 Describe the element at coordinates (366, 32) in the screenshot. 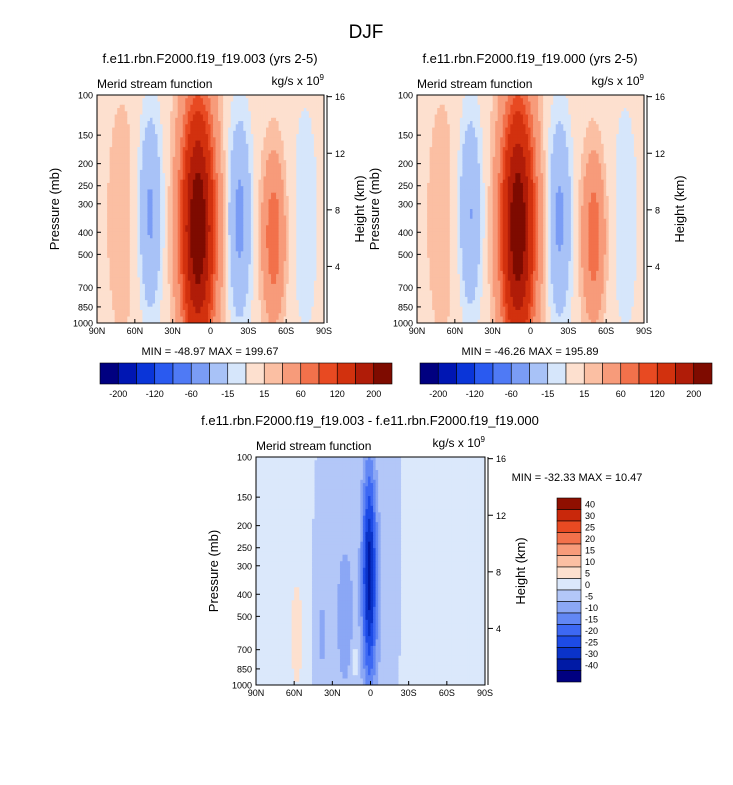

I see `figure-title: DJF` at that location.